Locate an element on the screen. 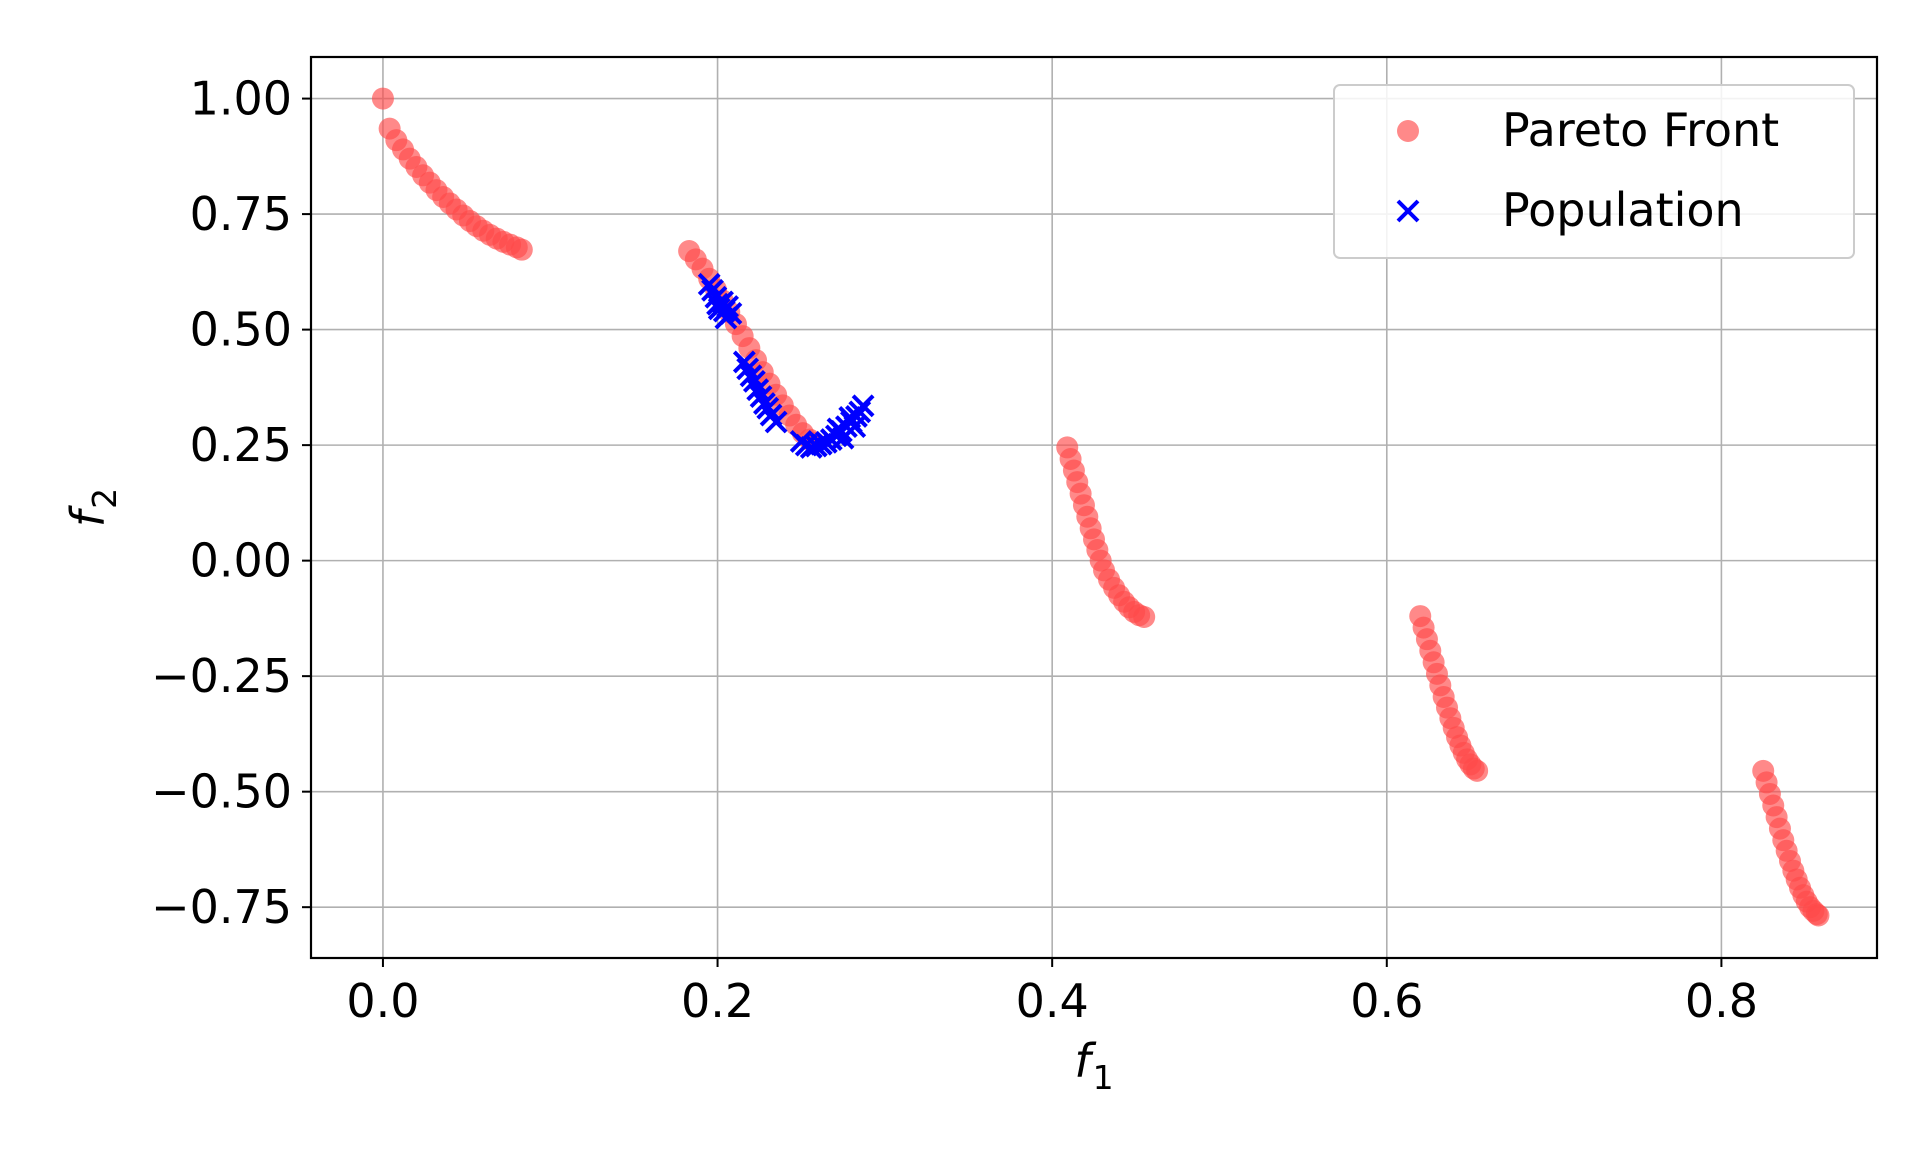 The height and width of the screenshot is (1156, 1920). legend-swatch-pareto-front is located at coordinates (1408, 131).